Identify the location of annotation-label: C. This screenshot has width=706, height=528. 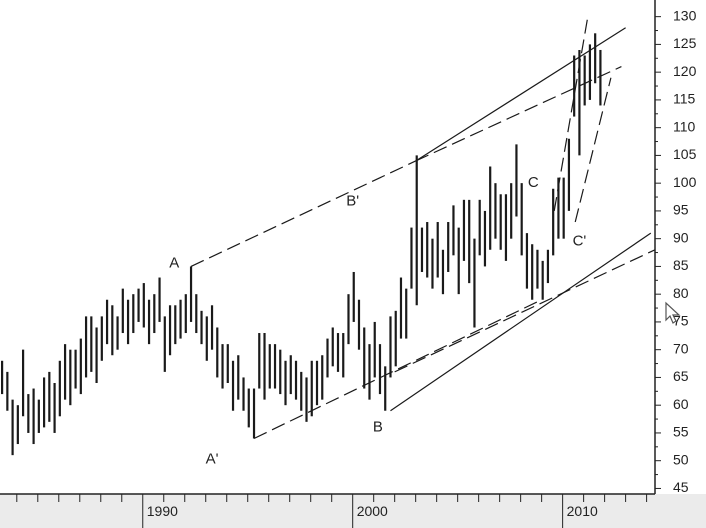
(533, 182).